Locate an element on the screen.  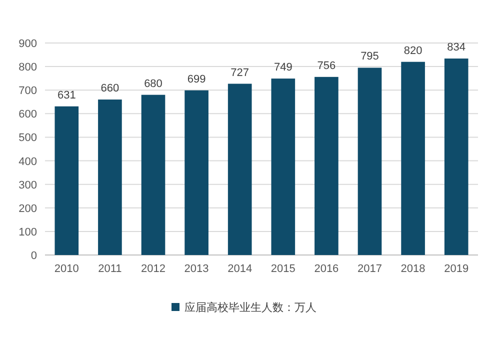
y-tick-label: 900 is located at coordinates (27, 44).